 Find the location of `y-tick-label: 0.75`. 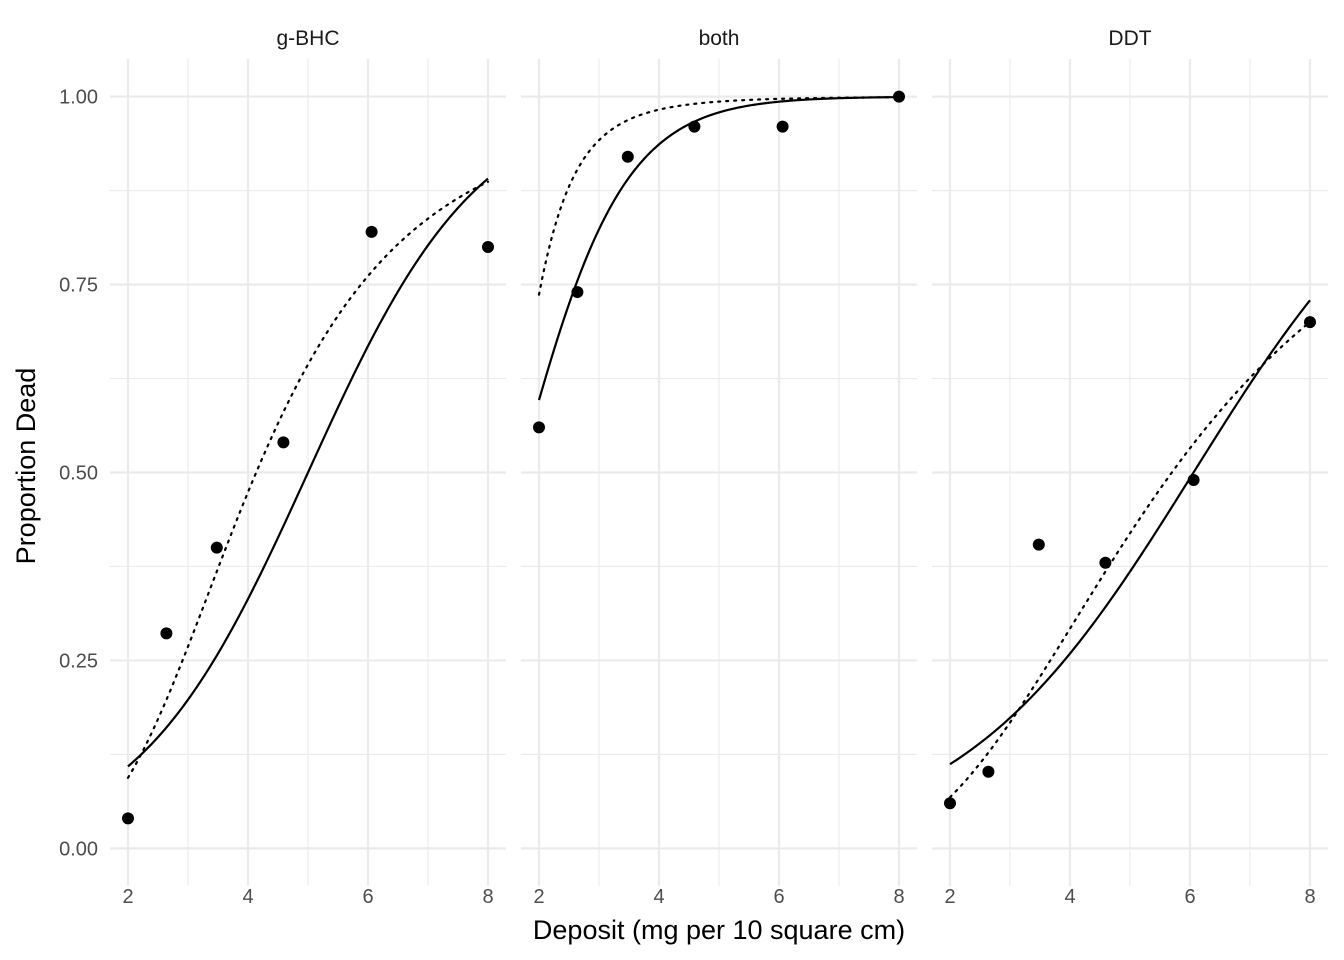

y-tick-label: 0.75 is located at coordinates (78, 286).